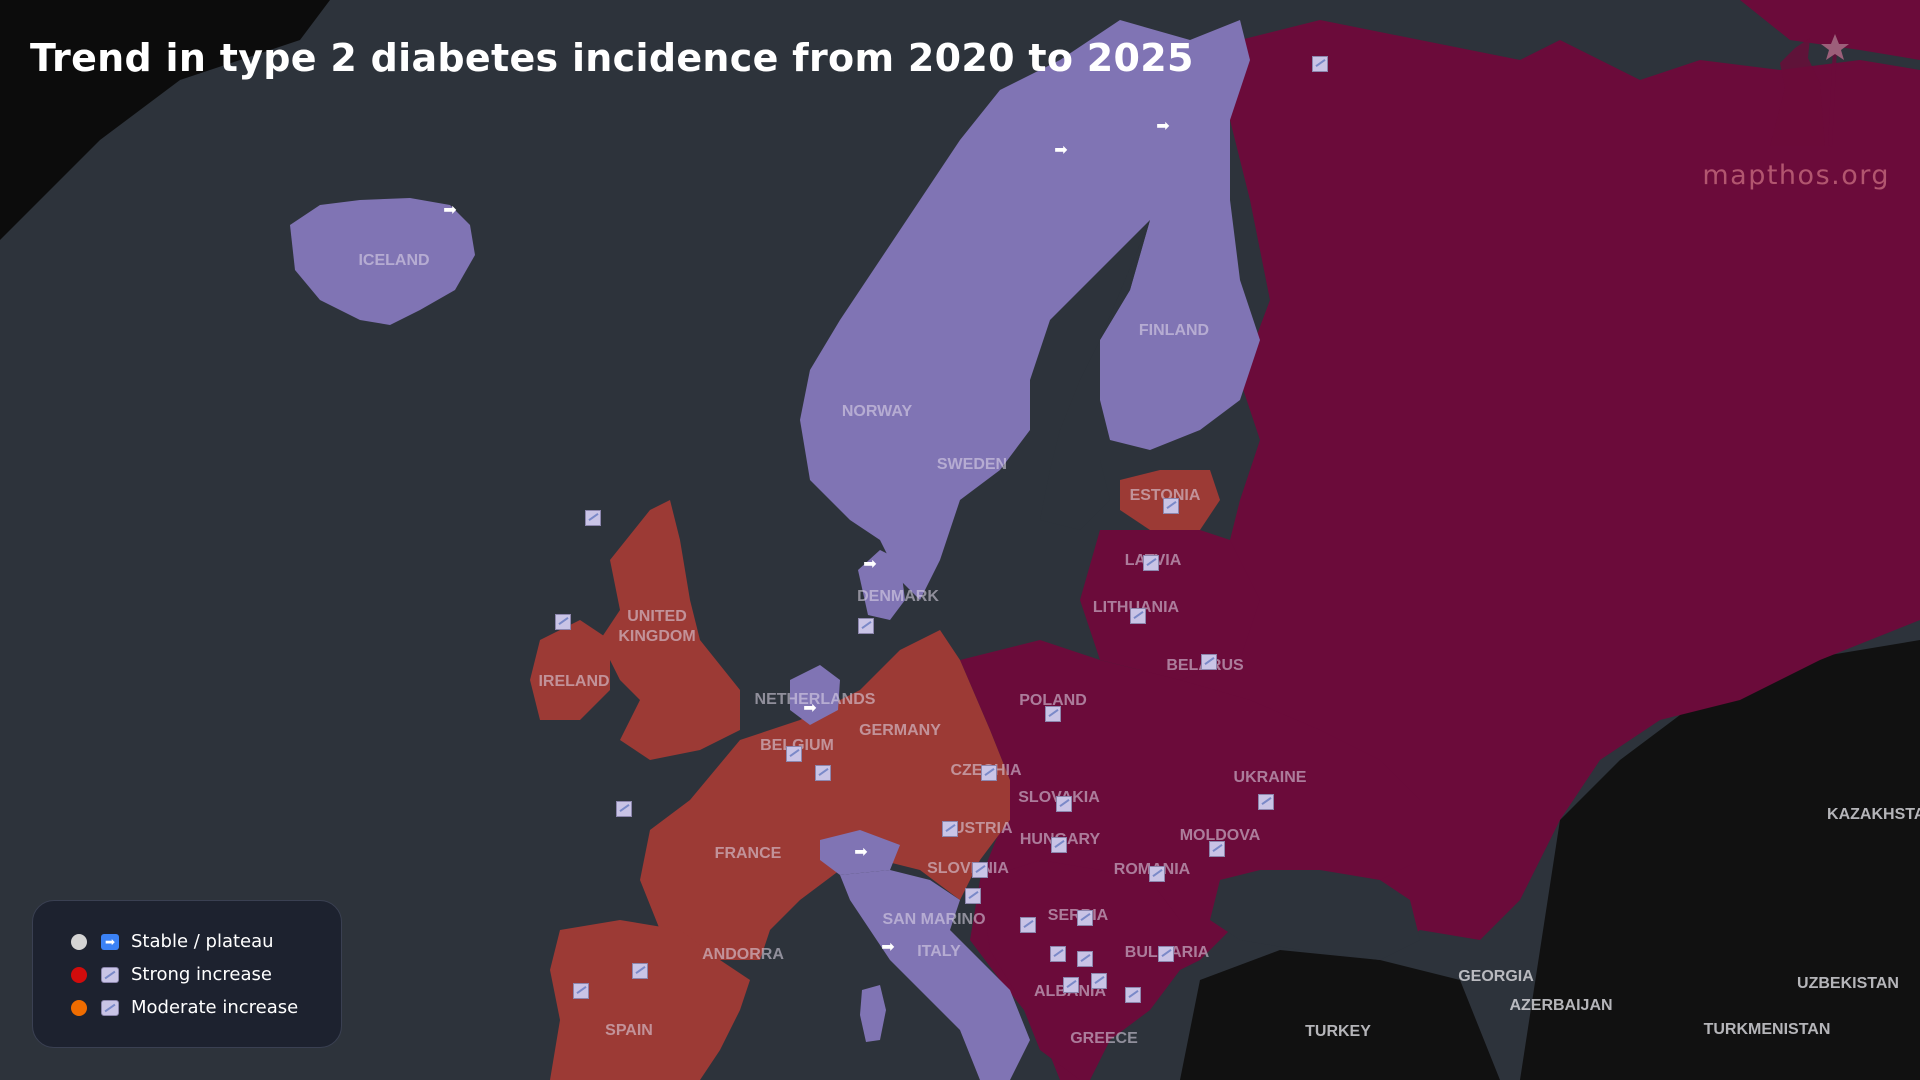 The width and height of the screenshot is (1920, 1080). I want to click on iberia-region, so click(650, 1000).